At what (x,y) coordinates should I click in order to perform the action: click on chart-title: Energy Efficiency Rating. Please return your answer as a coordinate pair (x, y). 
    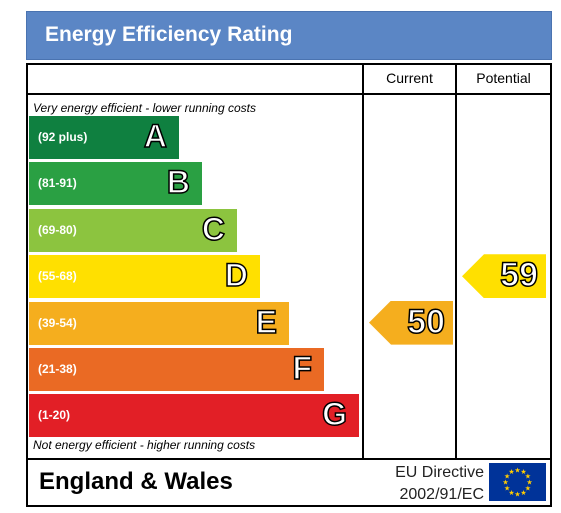
    Looking at the image, I should click on (169, 34).